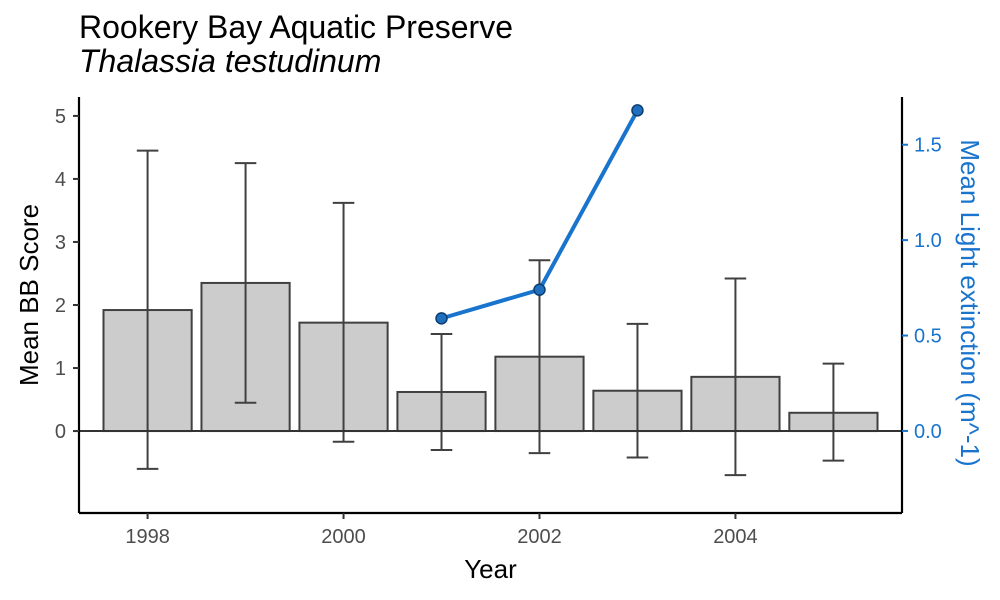  Describe the element at coordinates (29, 295) in the screenshot. I see `y-axis-label: Mean BB Score` at that location.